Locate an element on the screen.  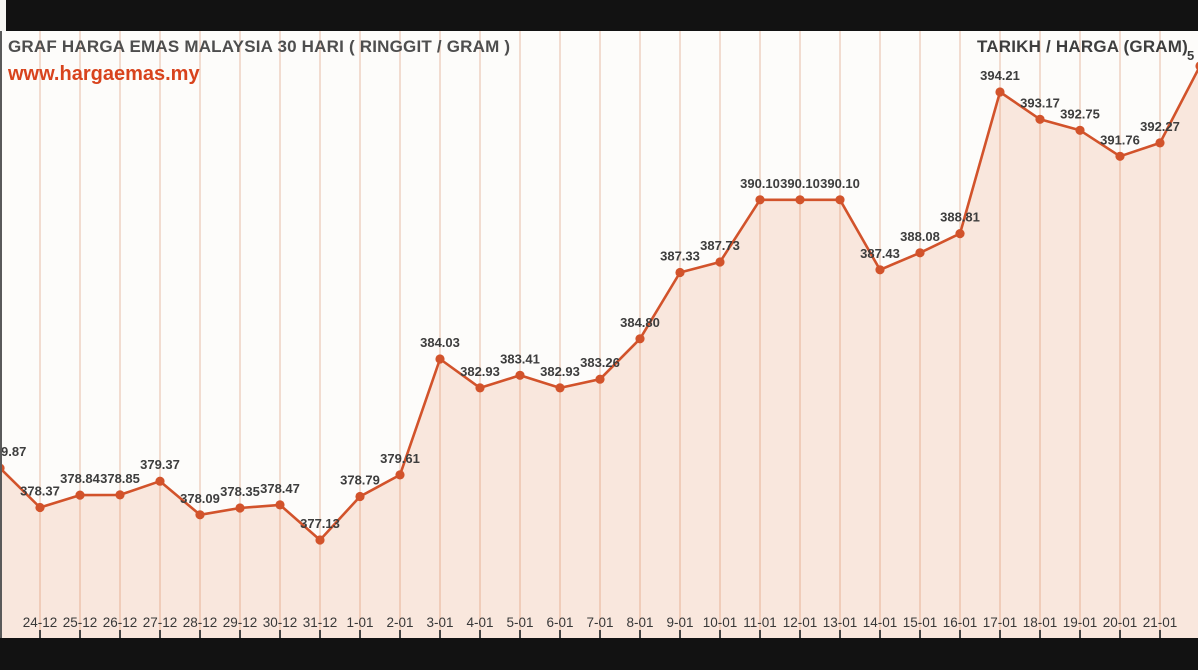
value-label: 393.17 is located at coordinates (1040, 102).